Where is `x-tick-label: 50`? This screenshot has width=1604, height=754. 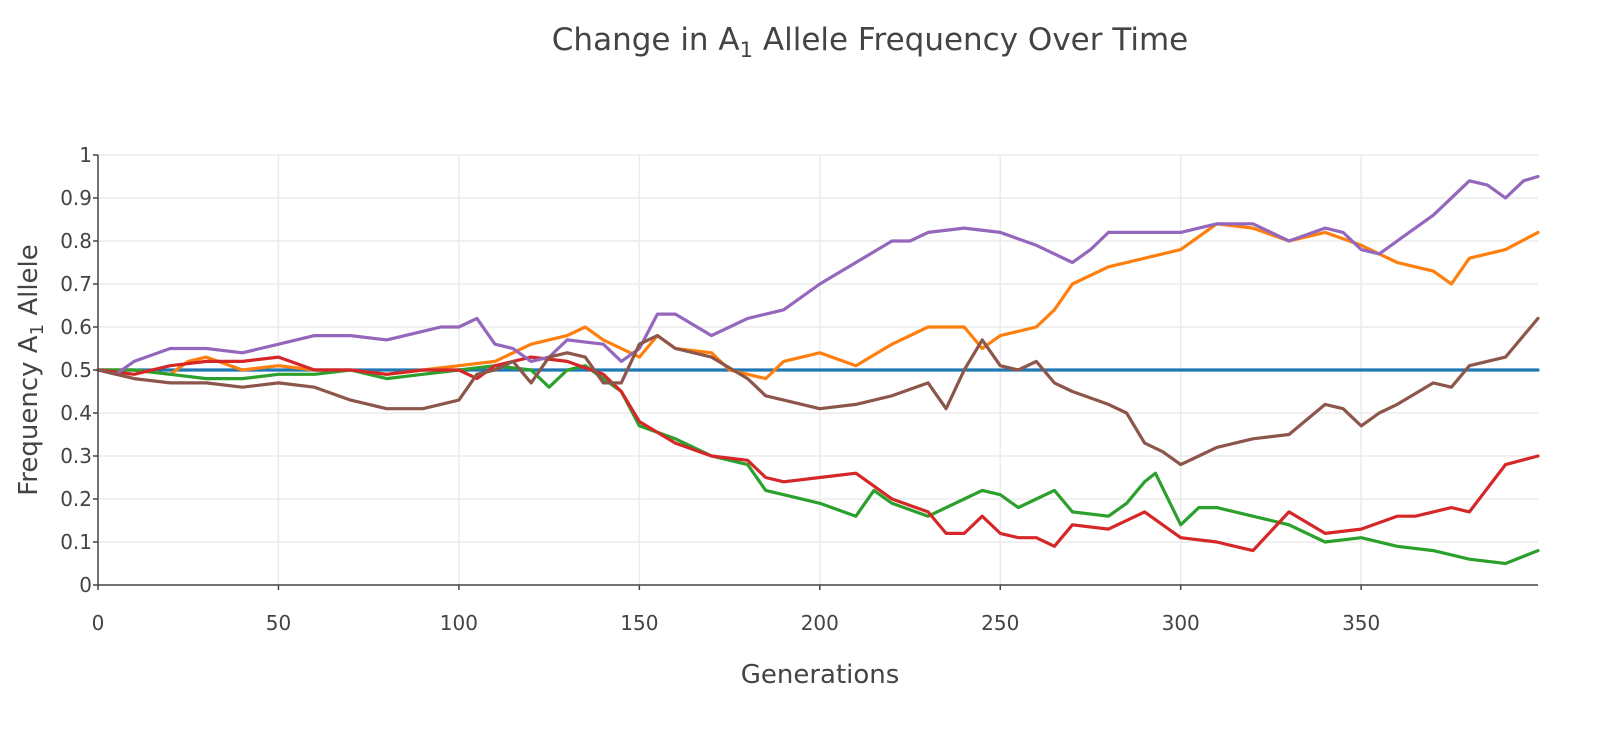 x-tick-label: 50 is located at coordinates (278, 623).